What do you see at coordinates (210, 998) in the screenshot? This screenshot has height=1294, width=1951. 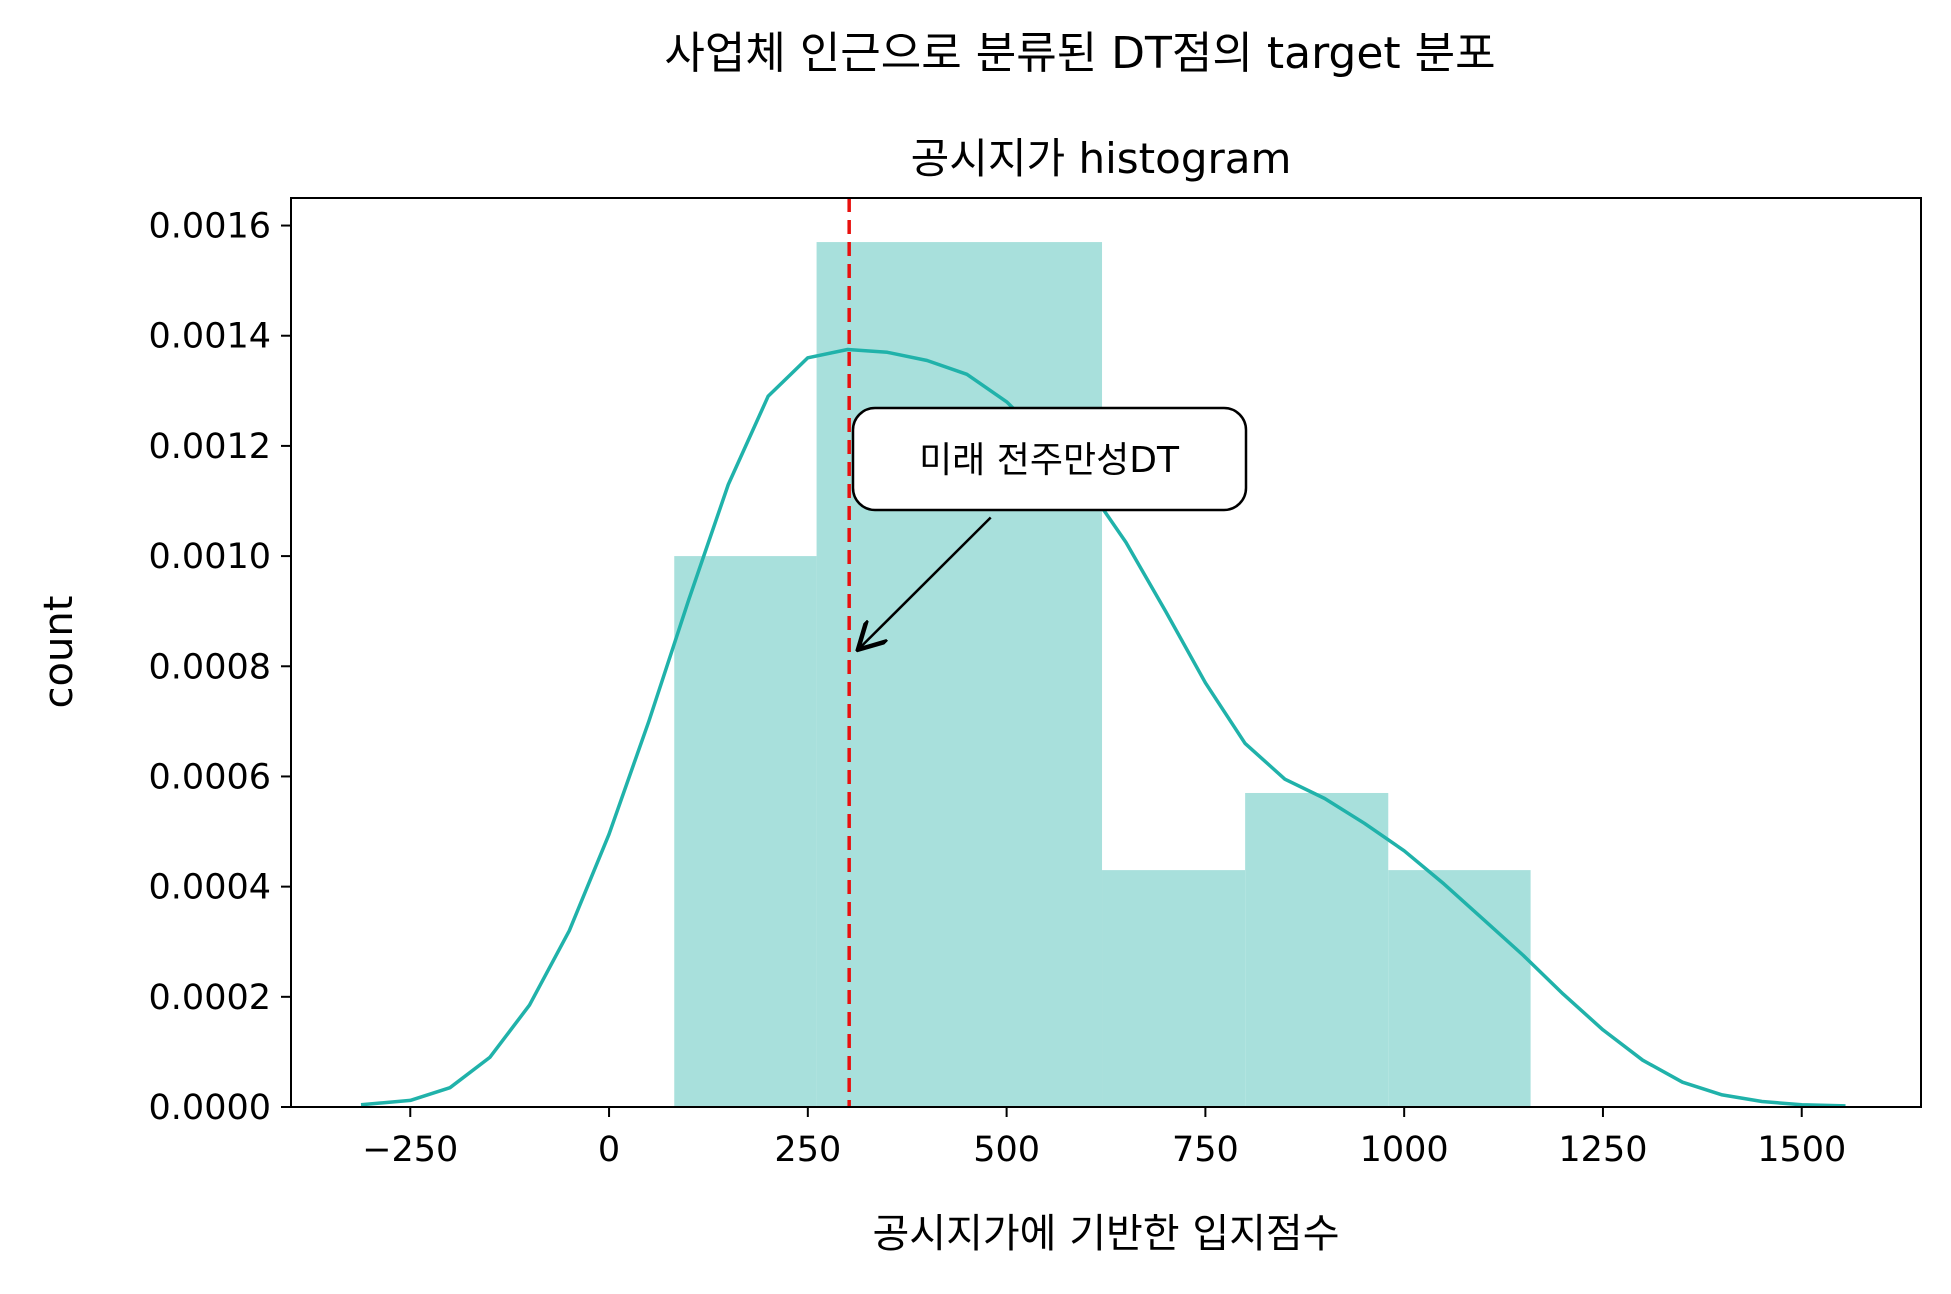 I see `y-tick-label: 0.0002` at bounding box center [210, 998].